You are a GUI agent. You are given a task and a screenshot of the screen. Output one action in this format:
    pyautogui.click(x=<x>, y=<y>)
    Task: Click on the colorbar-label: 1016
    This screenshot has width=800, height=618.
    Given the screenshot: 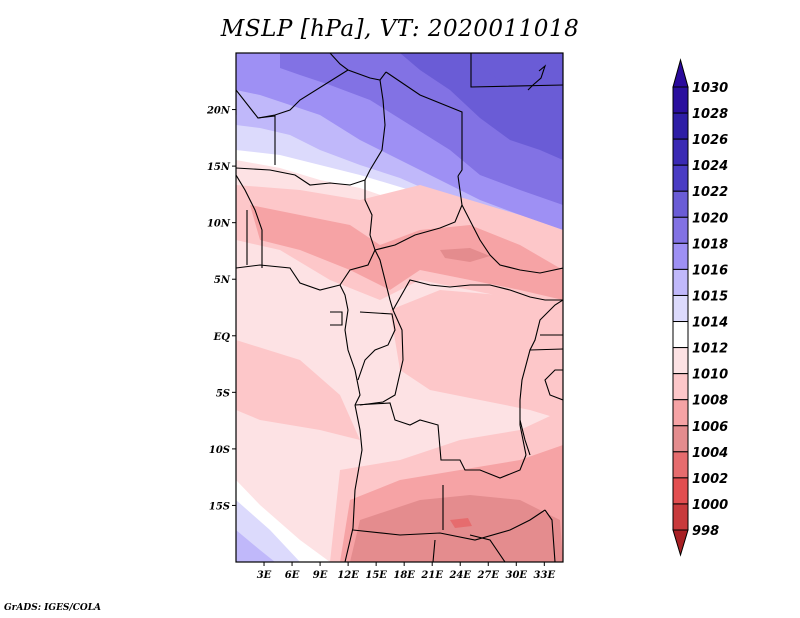 What is the action you would take?
    pyautogui.click(x=710, y=270)
    